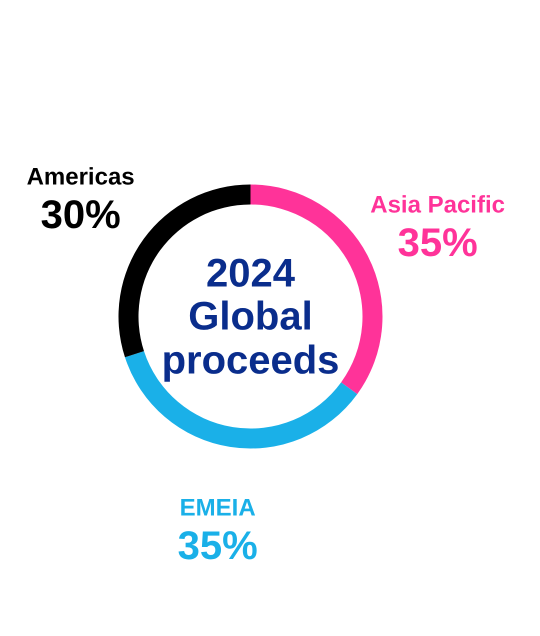  What do you see at coordinates (80, 177) in the screenshot?
I see `slice-label: Americas` at bounding box center [80, 177].